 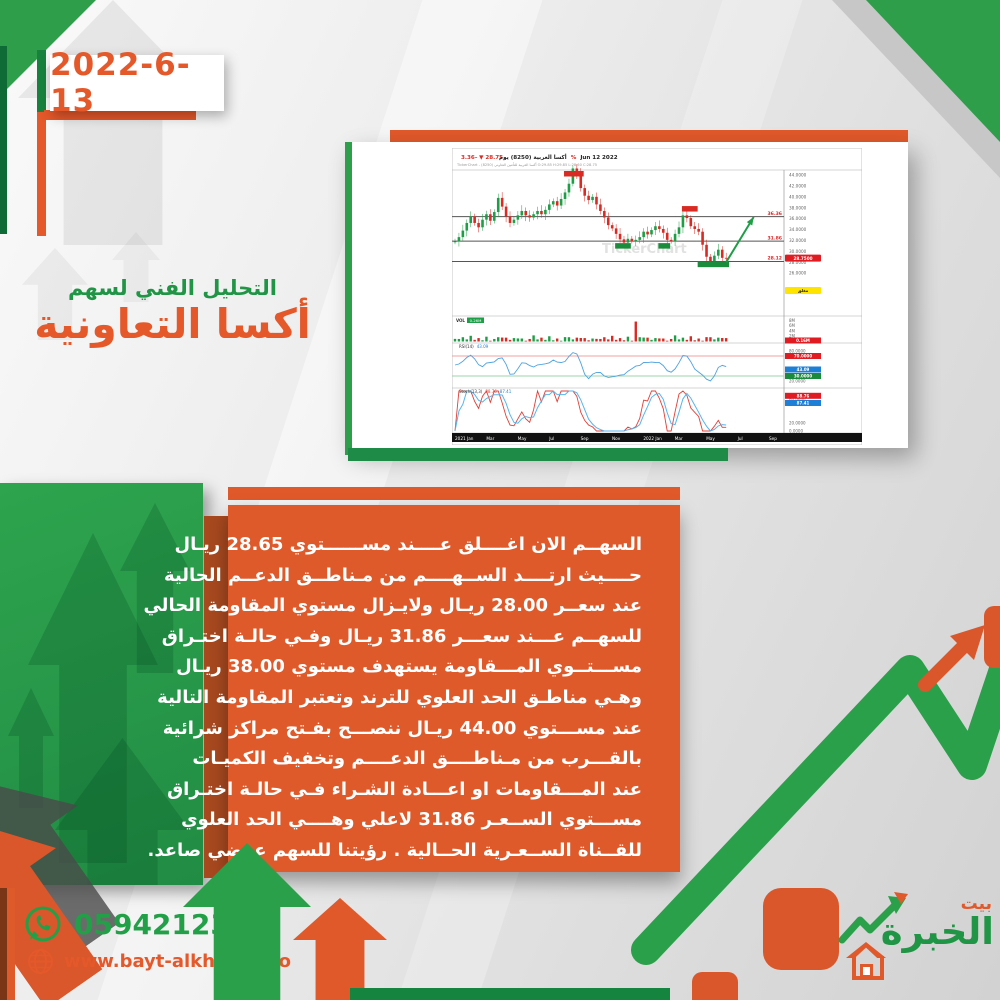 I want to click on svg-text: 28.0000, so click(x=798, y=262).